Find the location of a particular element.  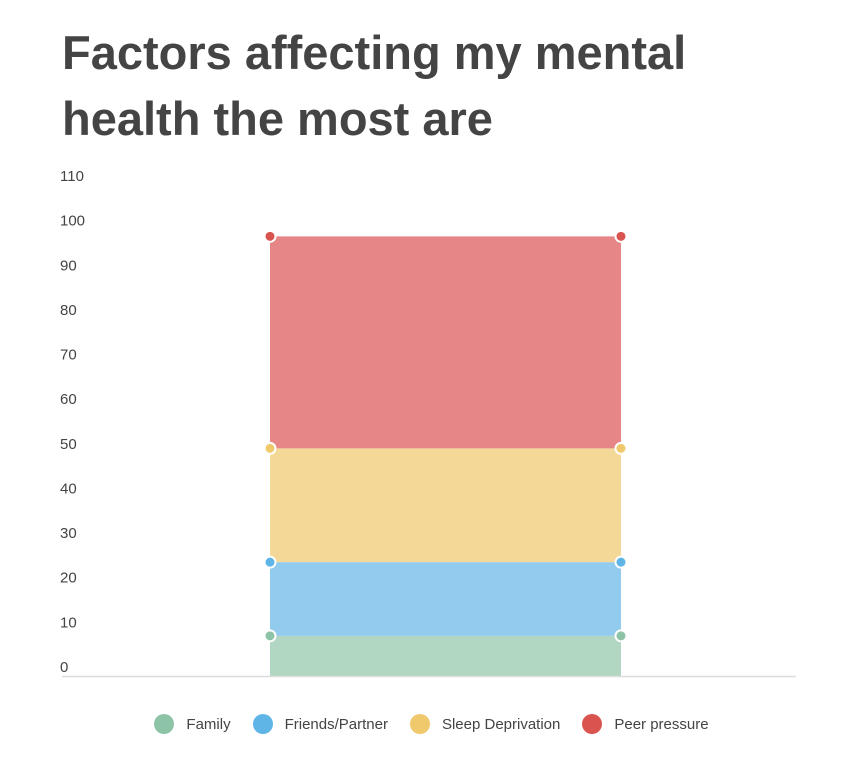

legend-item: Sleep Deprivation is located at coordinates (485, 724).